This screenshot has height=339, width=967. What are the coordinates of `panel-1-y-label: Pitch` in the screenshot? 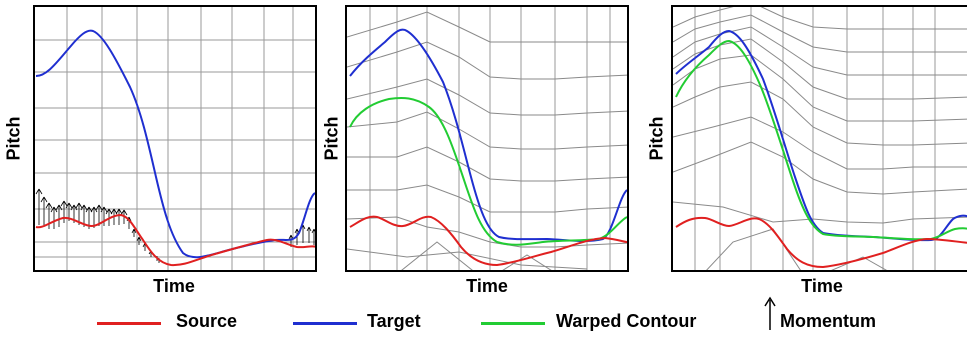 It's located at (13, 138).